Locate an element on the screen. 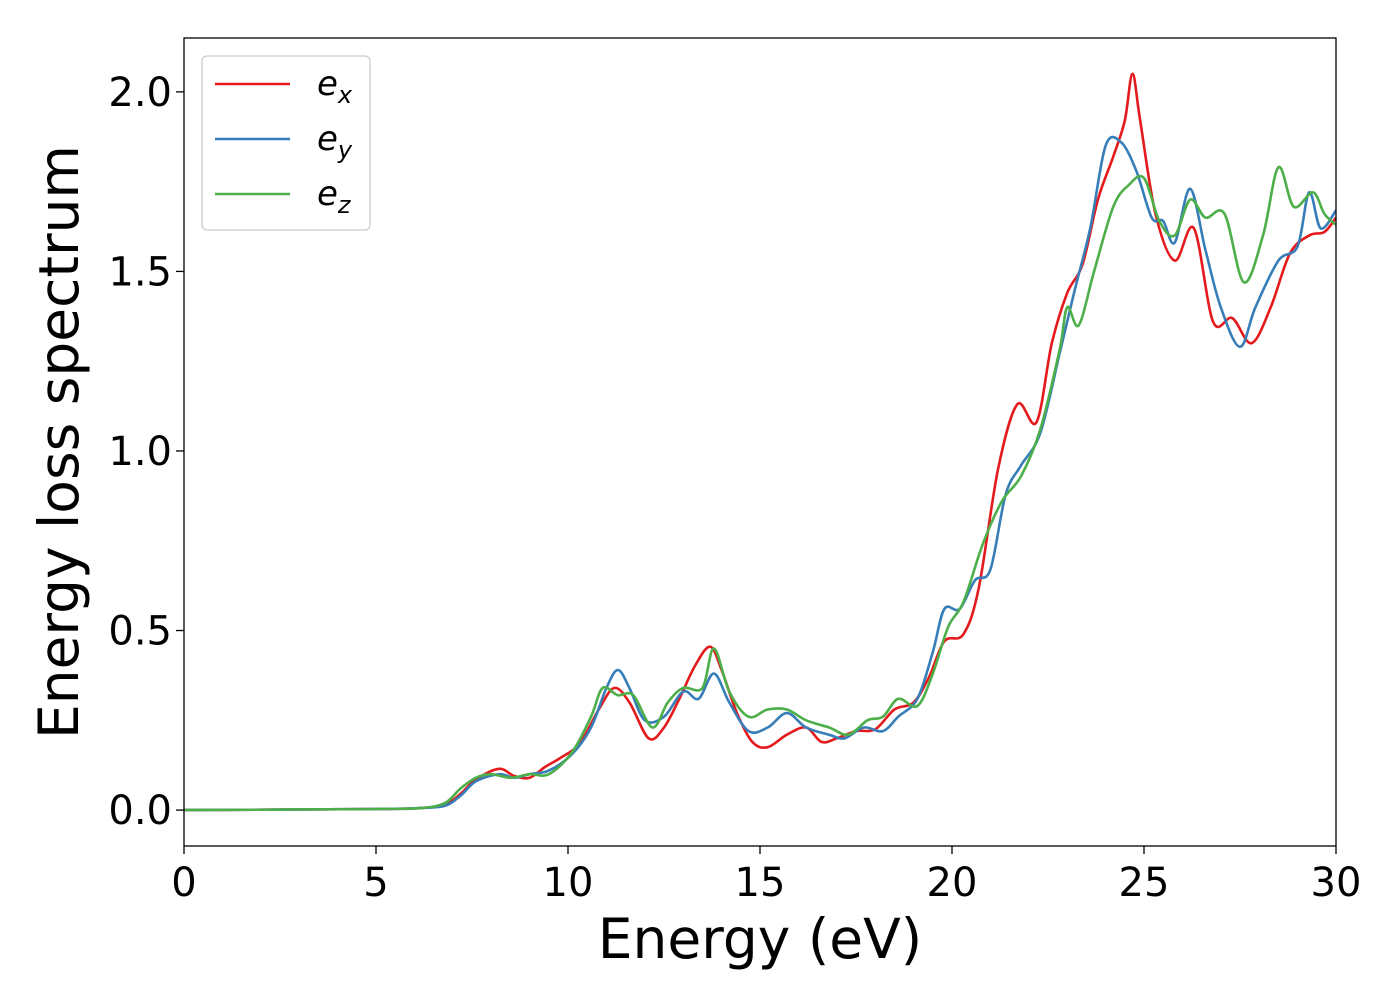 The image size is (1400, 1000). x-tick-label: 15 is located at coordinates (760, 883).